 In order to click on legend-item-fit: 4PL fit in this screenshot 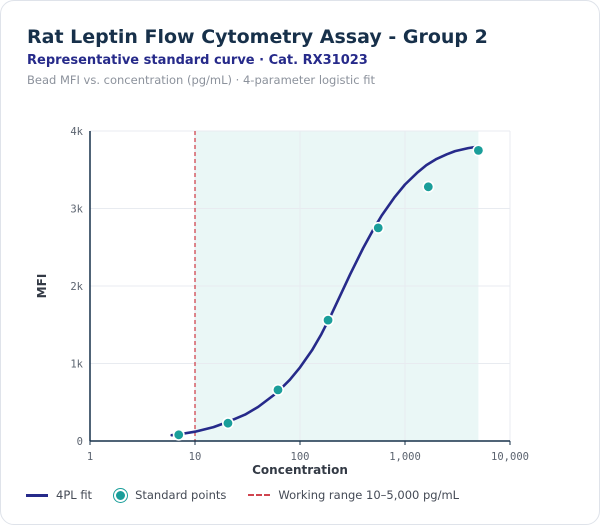, I will do `click(59, 495)`.